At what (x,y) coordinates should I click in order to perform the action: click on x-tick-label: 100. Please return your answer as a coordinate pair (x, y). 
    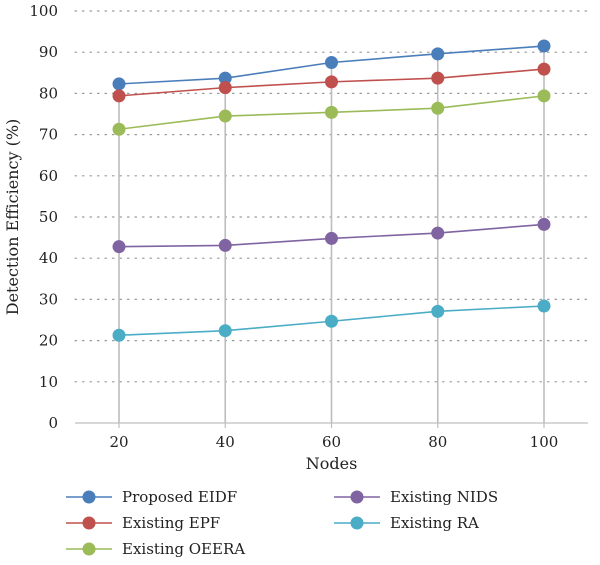
    Looking at the image, I should click on (544, 442).